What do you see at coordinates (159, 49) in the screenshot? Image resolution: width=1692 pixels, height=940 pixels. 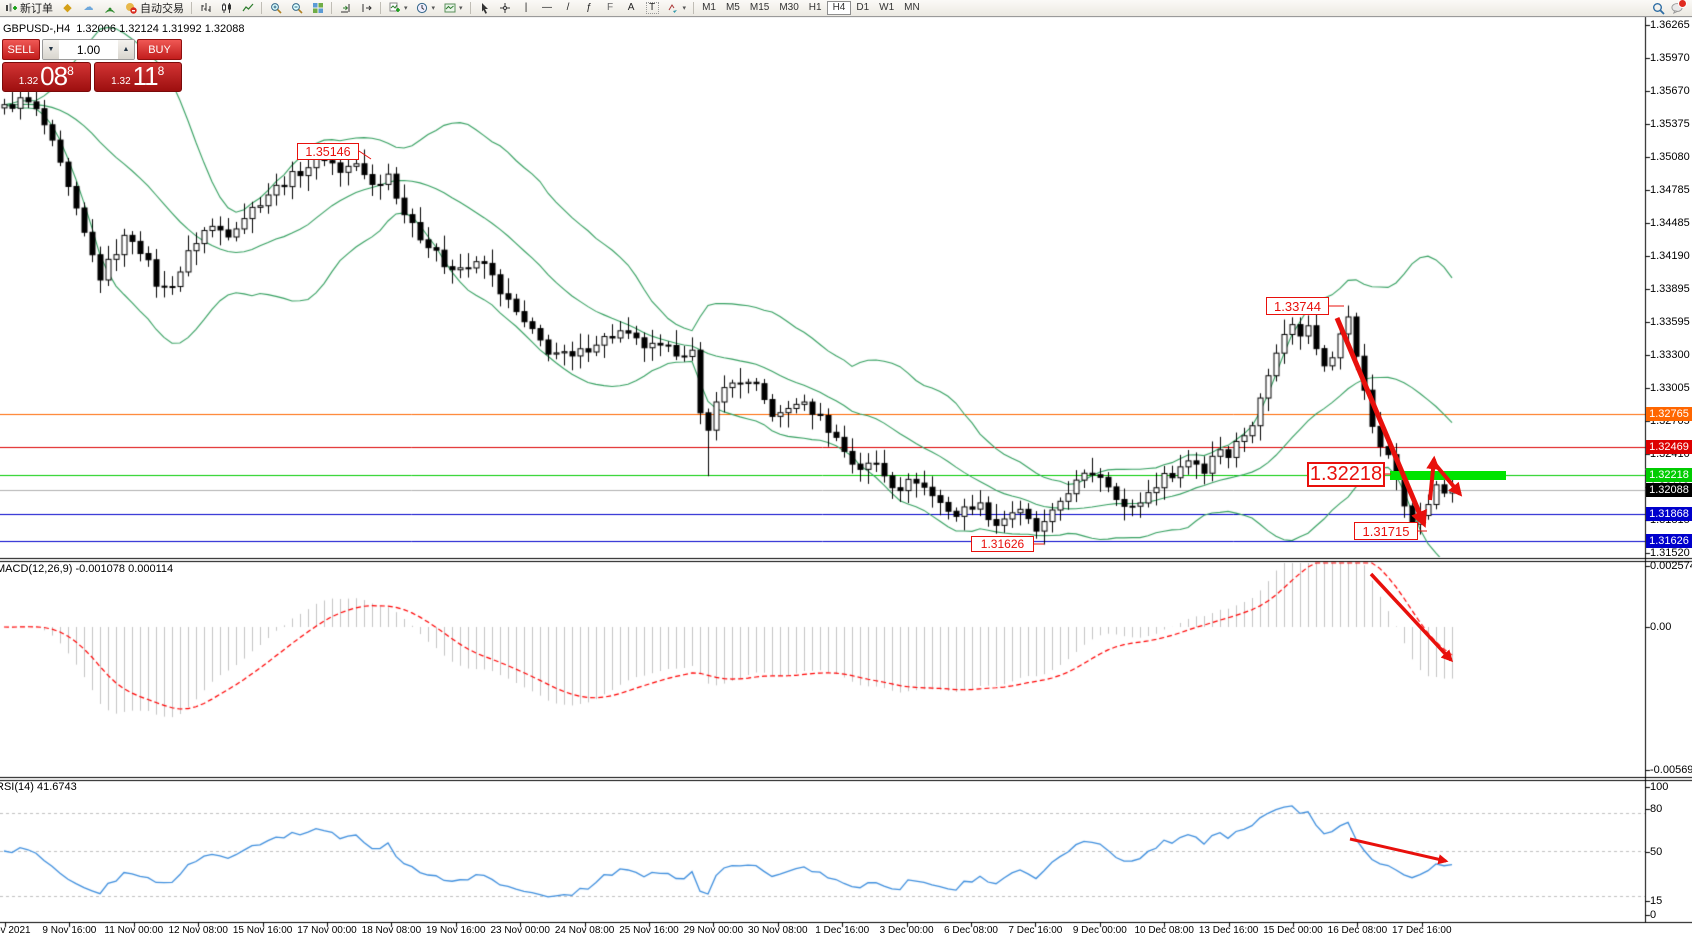 I see `buy-button: BUY` at bounding box center [159, 49].